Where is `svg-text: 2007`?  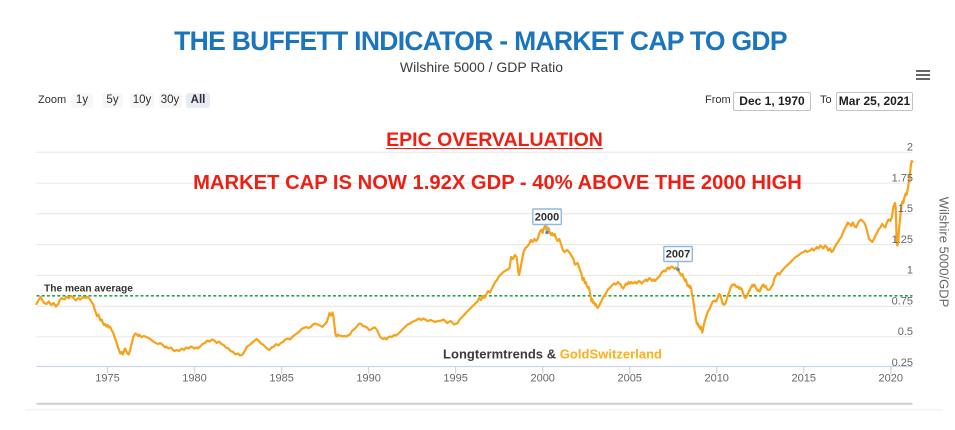 svg-text: 2007 is located at coordinates (678, 255).